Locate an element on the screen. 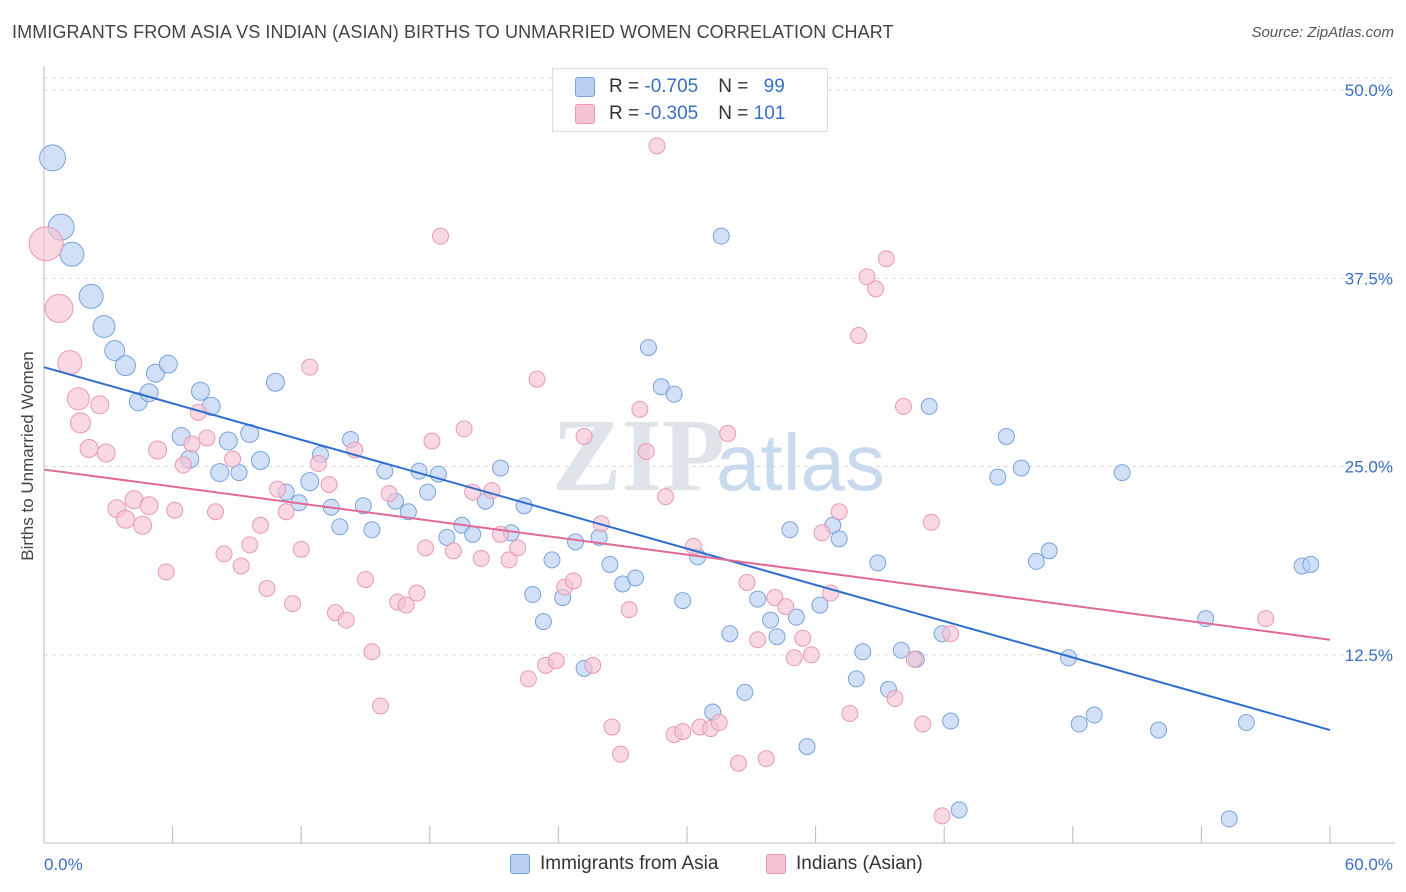  bottom-legend-label: Immigrants from Asia is located at coordinates (629, 863).